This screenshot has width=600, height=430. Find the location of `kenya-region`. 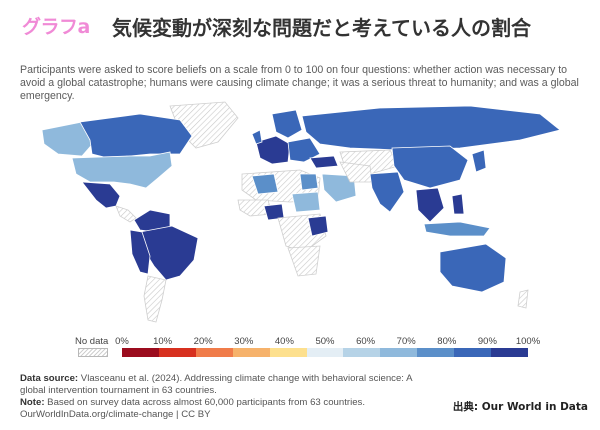

kenya-region is located at coordinates (318, 226).